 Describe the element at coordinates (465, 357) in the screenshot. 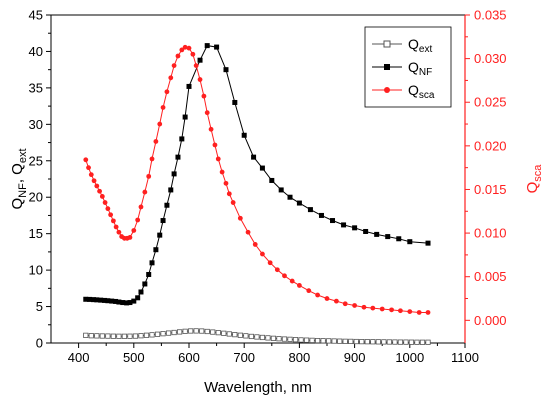

I see `x-tick-label: 1100` at that location.